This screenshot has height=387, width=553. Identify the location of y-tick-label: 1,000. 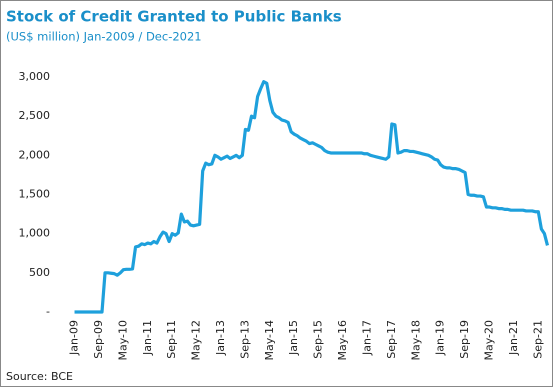
(35, 233).